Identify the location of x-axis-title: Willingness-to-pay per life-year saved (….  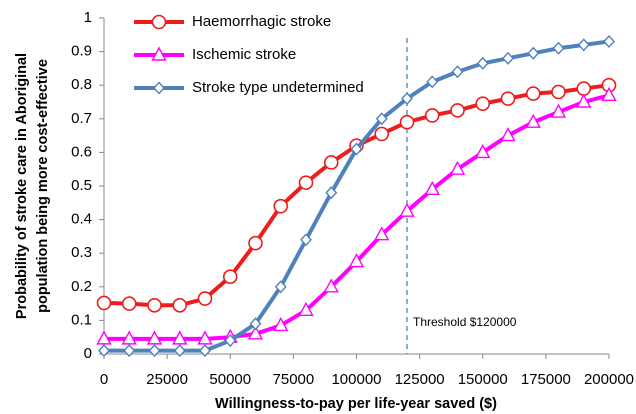
(356, 404).